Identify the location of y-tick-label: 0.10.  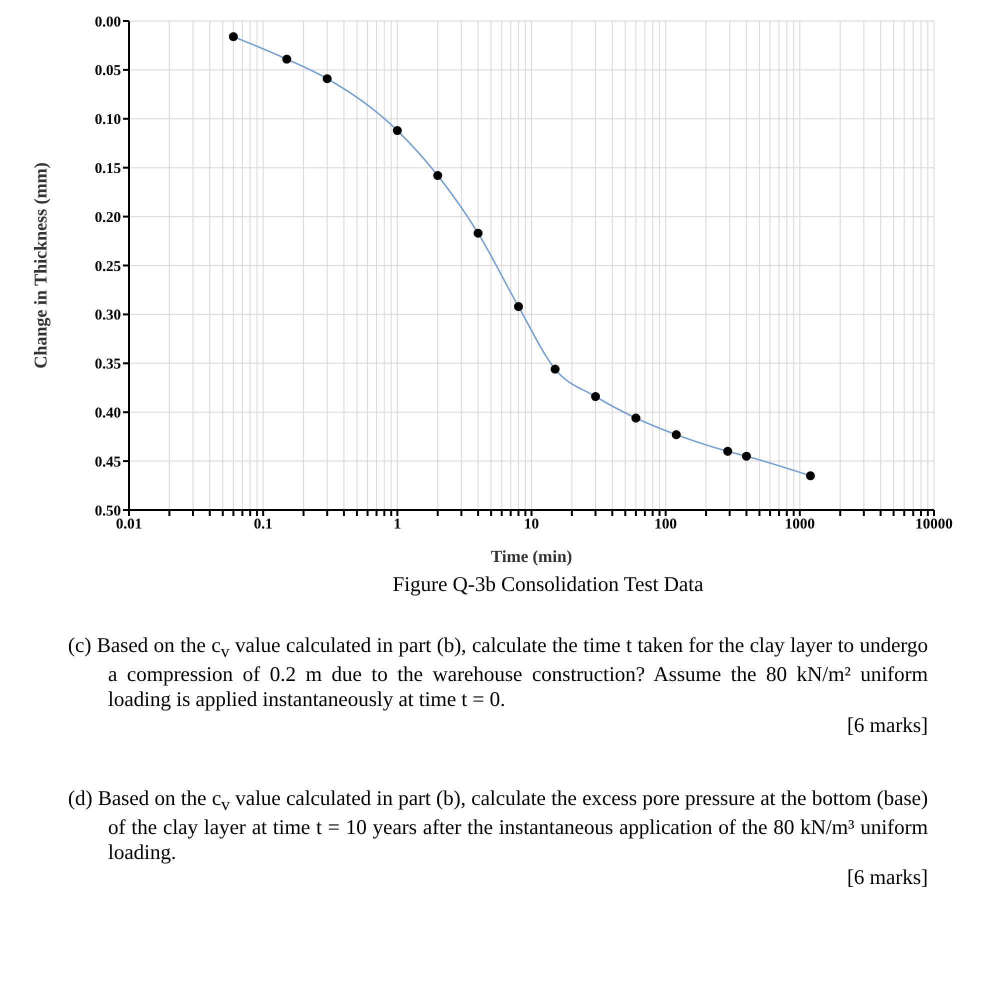
(107, 120).